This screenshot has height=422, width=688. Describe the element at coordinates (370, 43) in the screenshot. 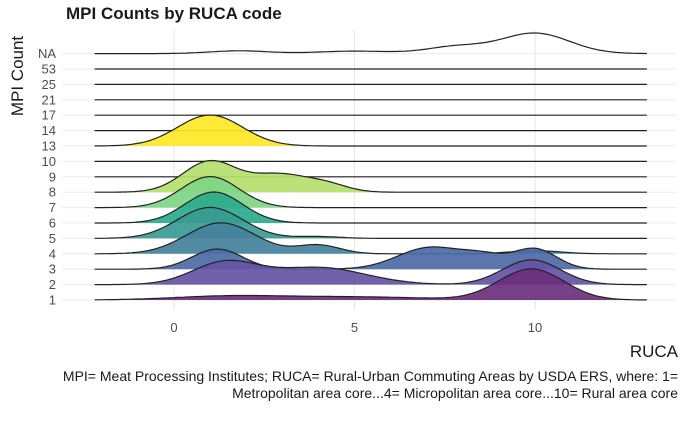

I see `ridge-line-NA` at that location.